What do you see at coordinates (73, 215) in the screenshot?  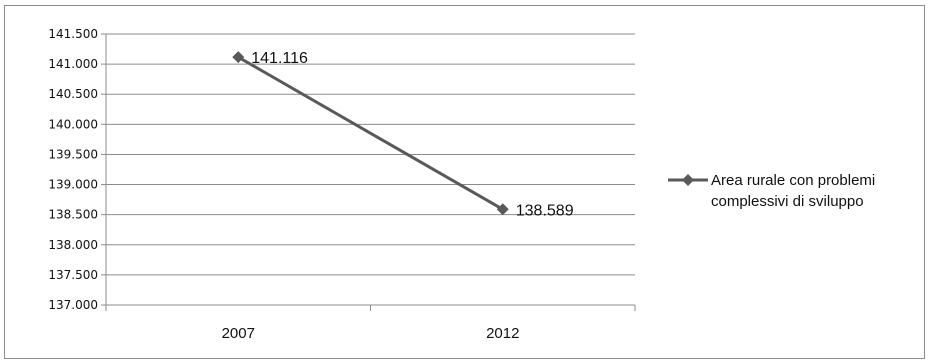 I see `y-tick-label: 138.500` at bounding box center [73, 215].